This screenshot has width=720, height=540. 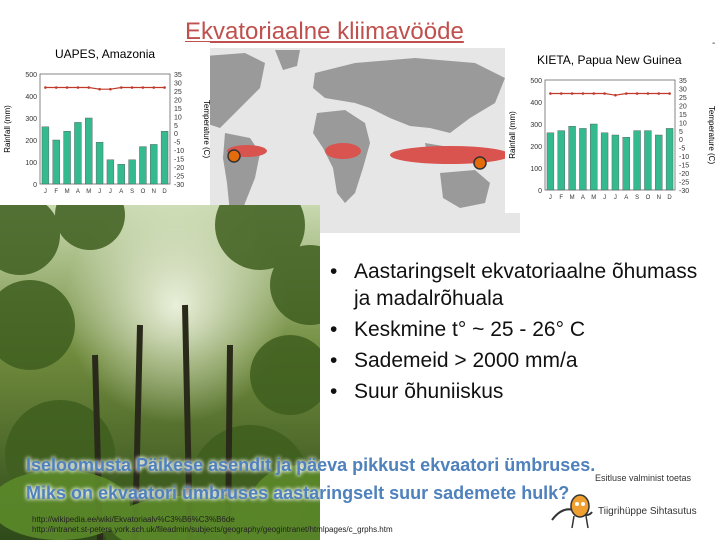 I want to click on temperature-line, so click(x=610, y=94).